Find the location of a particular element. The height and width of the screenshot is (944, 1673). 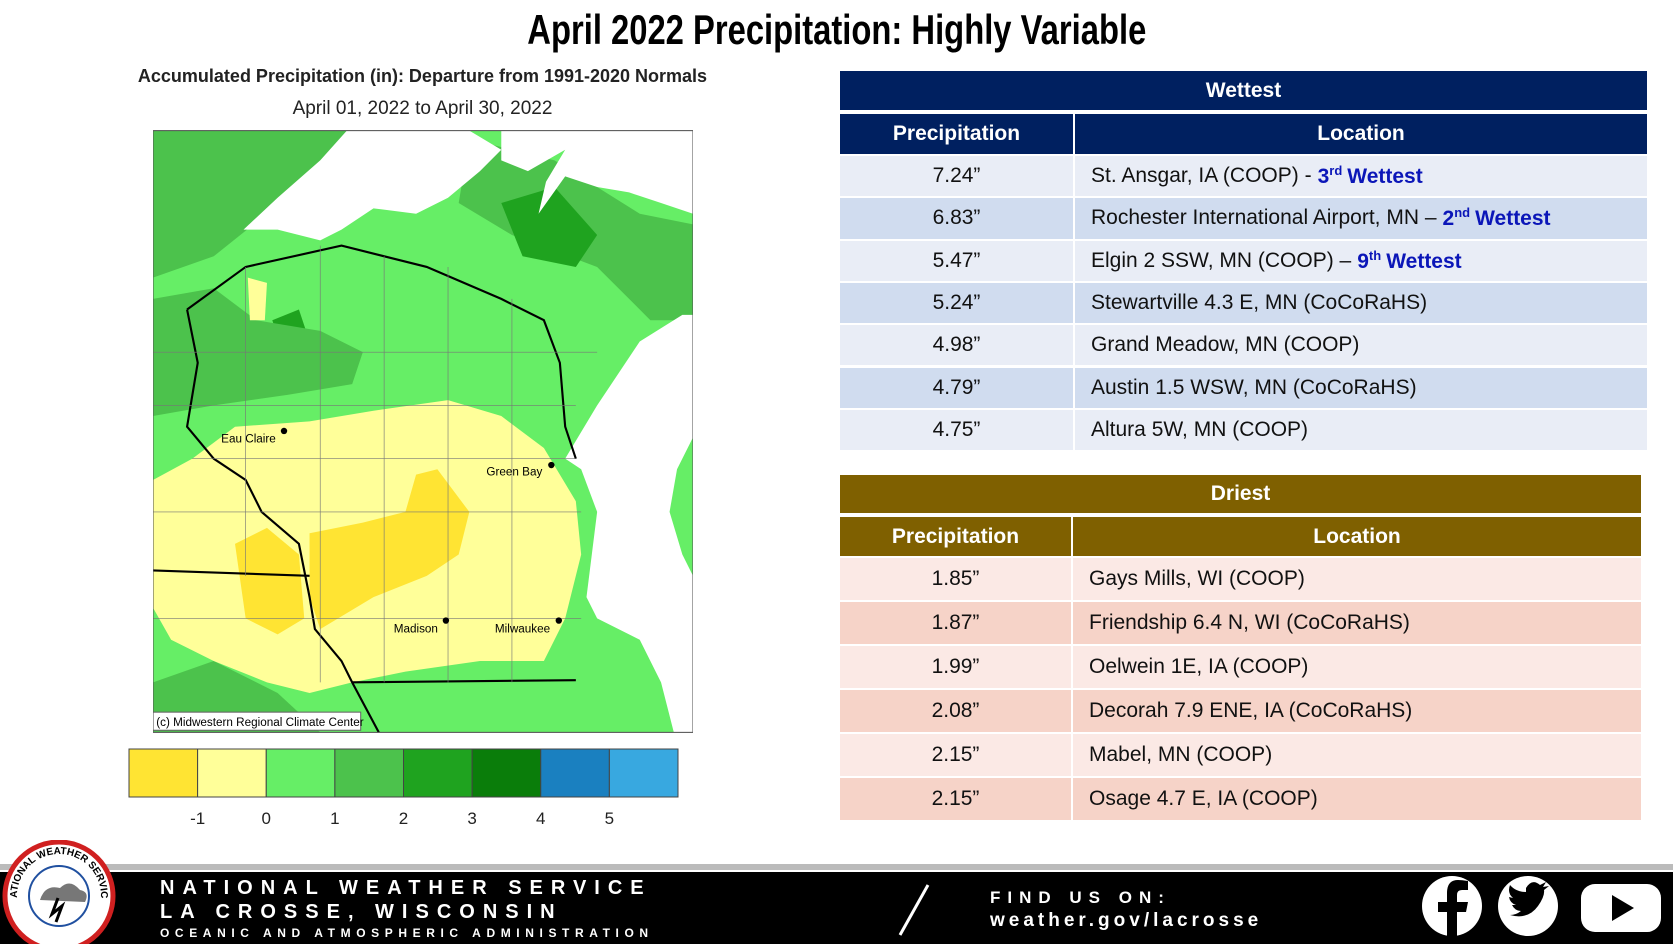

rank-suffix: rd is located at coordinates (1336, 171).